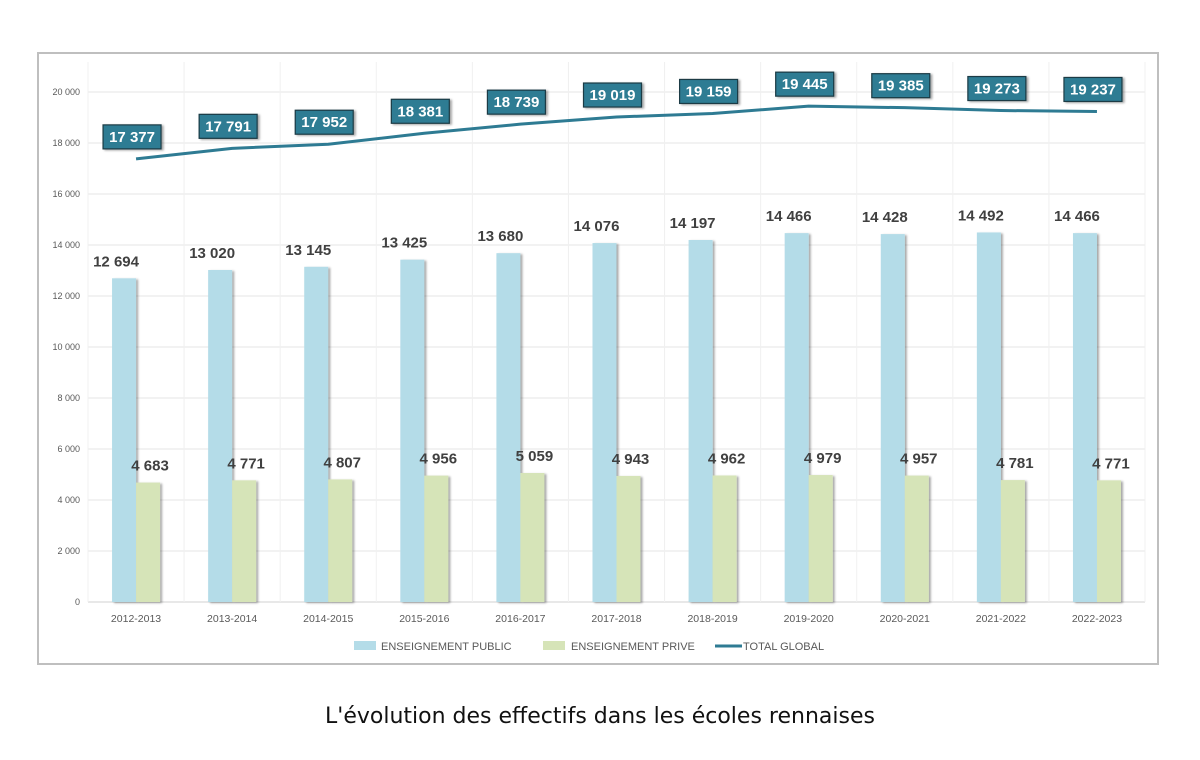  I want to click on data-label-total: 17 377, so click(132, 137).